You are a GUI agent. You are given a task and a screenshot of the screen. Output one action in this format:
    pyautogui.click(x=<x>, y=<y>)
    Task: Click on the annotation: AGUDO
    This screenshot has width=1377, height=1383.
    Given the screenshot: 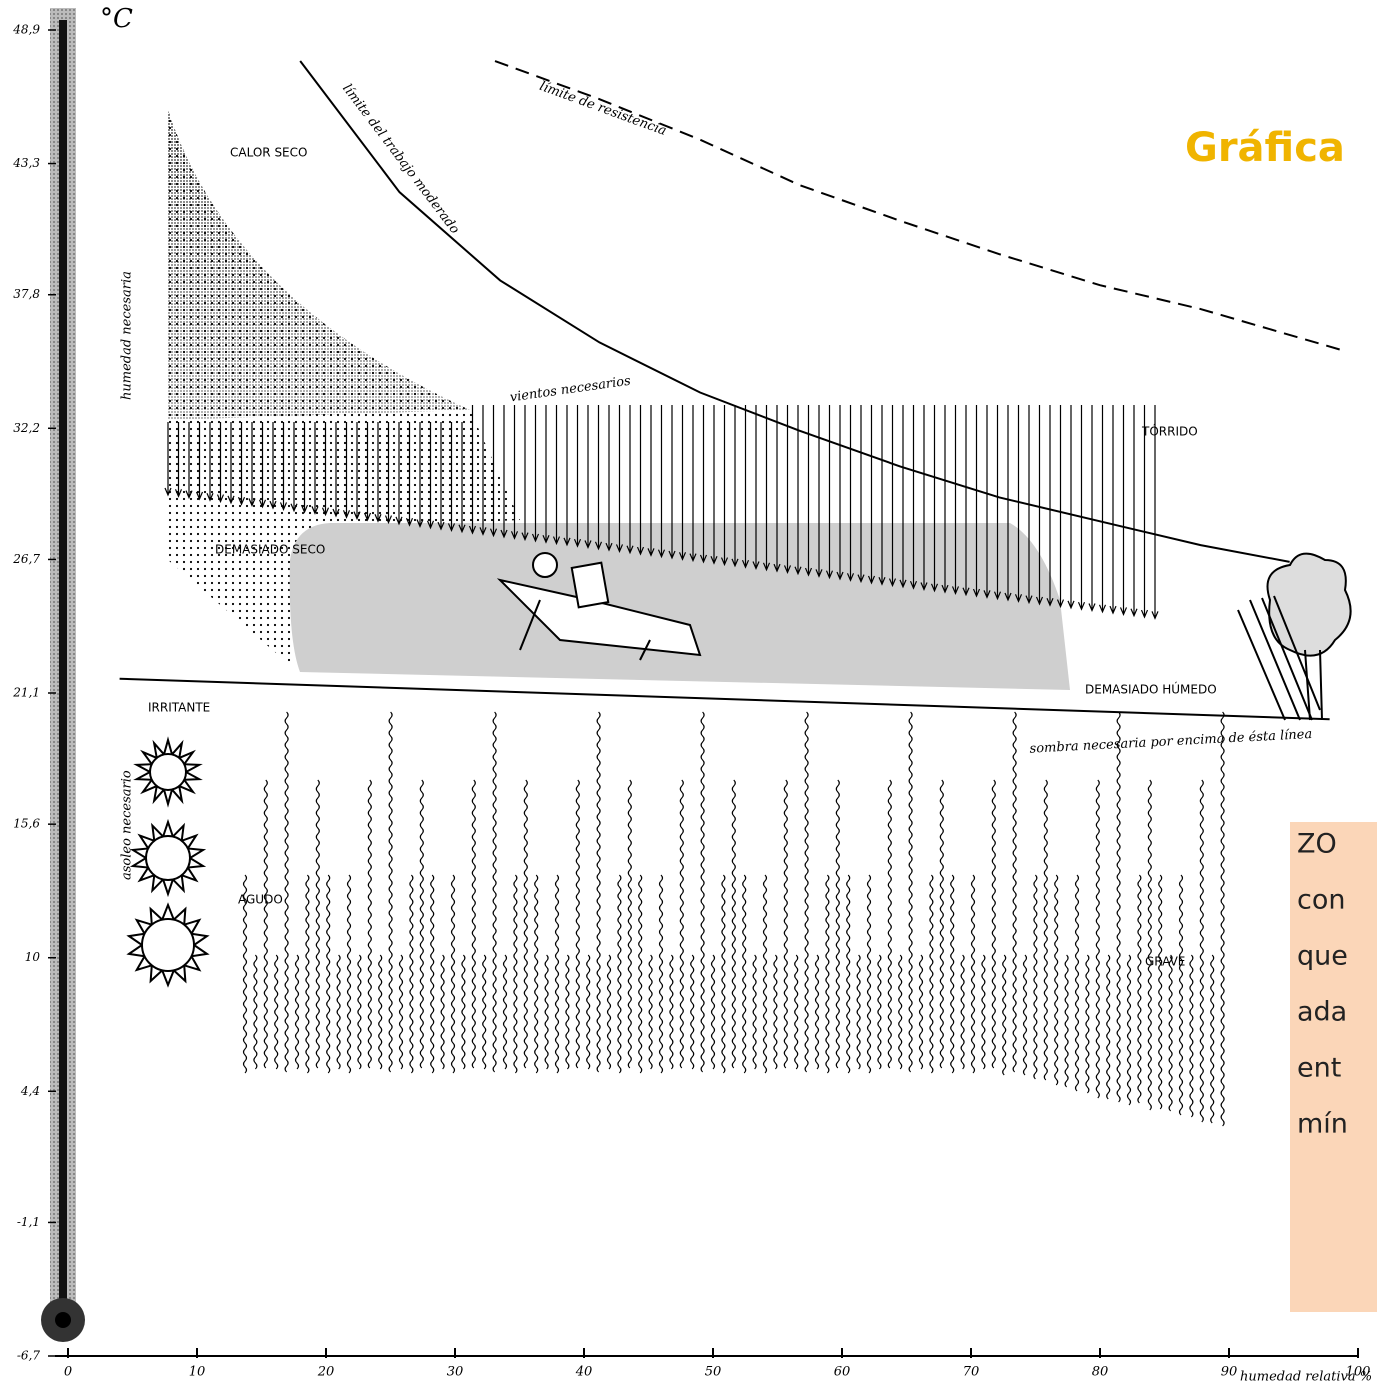 What is the action you would take?
    pyautogui.click(x=260, y=900)
    